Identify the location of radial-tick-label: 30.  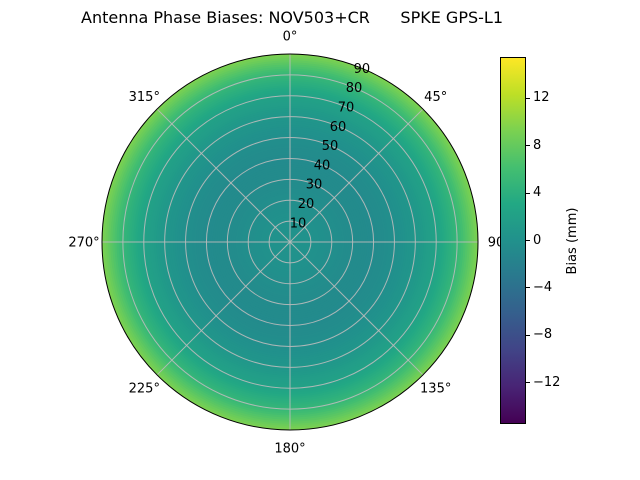
(314, 185).